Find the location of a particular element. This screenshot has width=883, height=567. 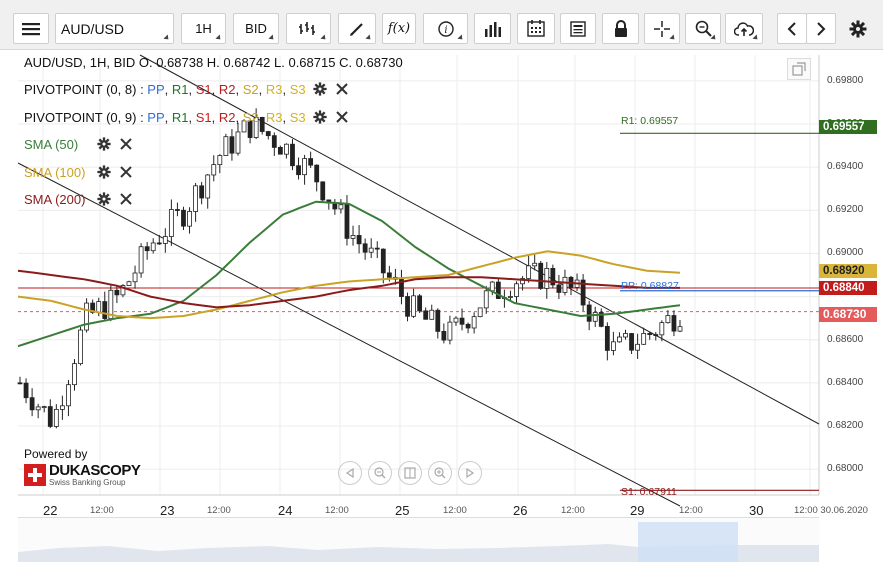

menu-button is located at coordinates (31, 28).